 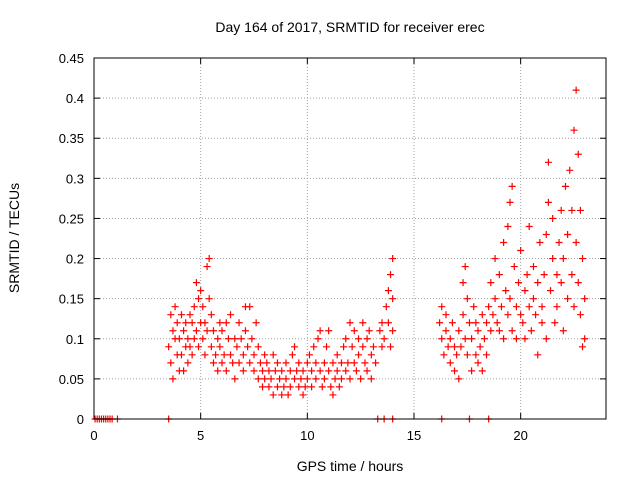 I want to click on y-tick-label: 0.1, so click(x=75, y=339).